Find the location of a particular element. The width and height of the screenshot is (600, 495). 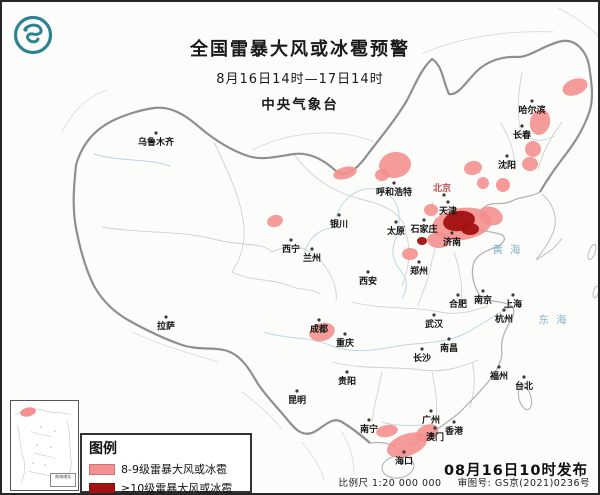

sea-label: 黄海 is located at coordinates (510, 249).